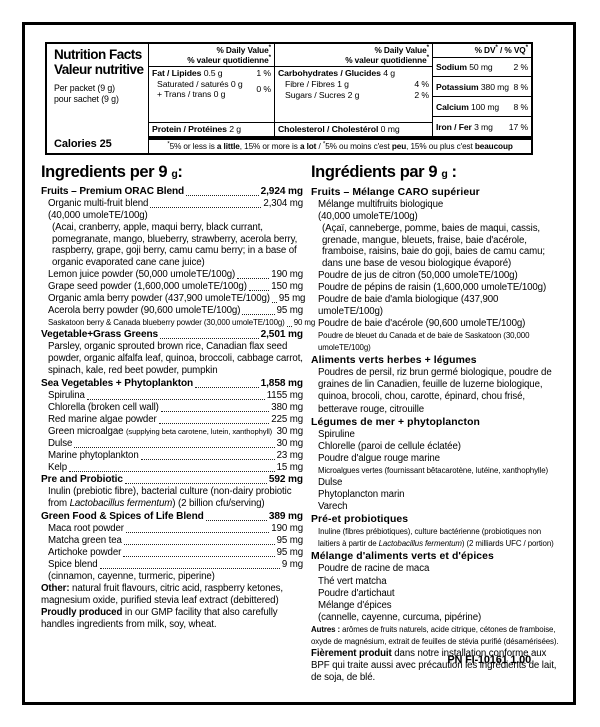 The image size is (600, 727). Describe the element at coordinates (336, 73) in the screenshot. I see `carbohydrate-row: Carbohydrates / Glucides 4 g` at that location.